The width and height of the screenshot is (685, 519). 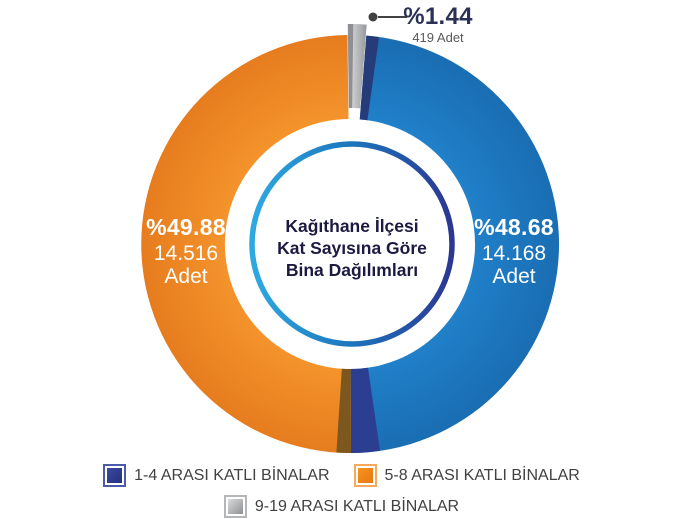 What do you see at coordinates (438, 16) in the screenshot?
I see `gray-slice-percent: %1.44` at bounding box center [438, 16].